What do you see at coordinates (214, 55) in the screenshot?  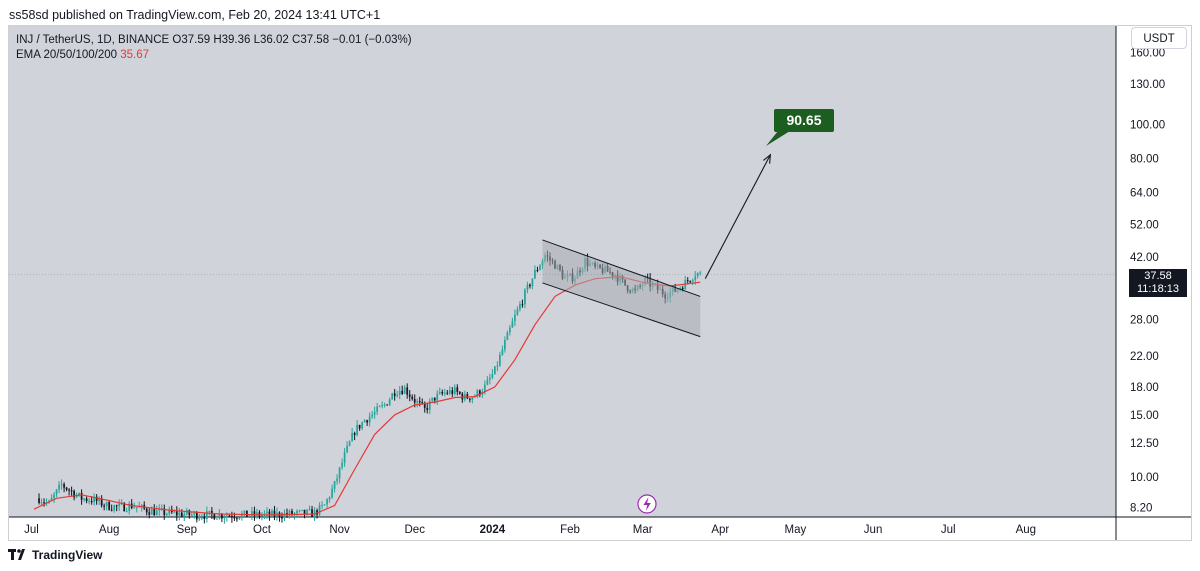 I see `ema-line: EMA 20/50/100/200 35.67` at bounding box center [214, 55].